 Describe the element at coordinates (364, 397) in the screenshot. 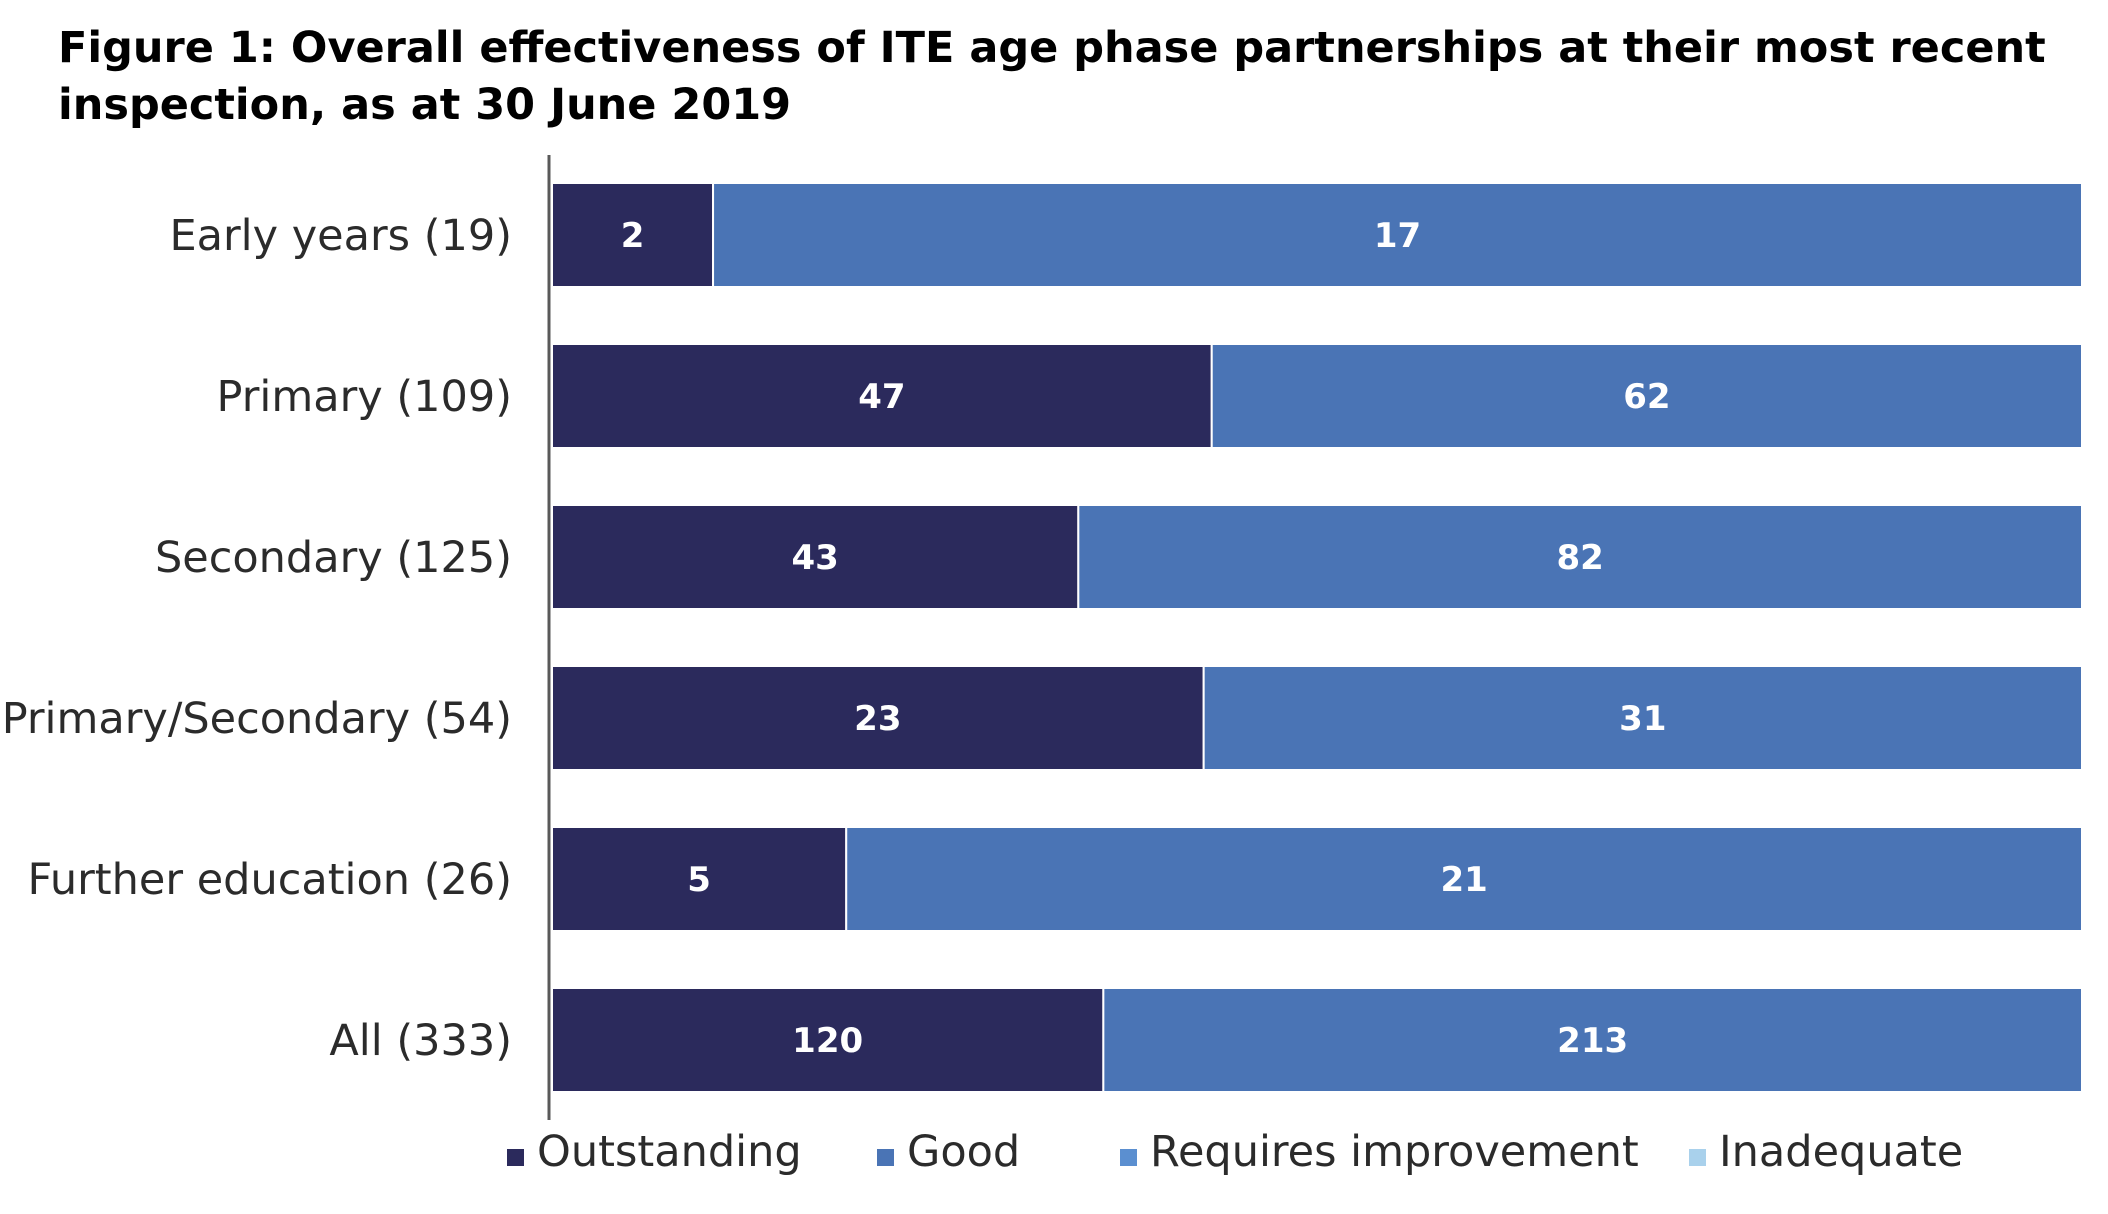

I see `category-label: Primary (109)` at that location.